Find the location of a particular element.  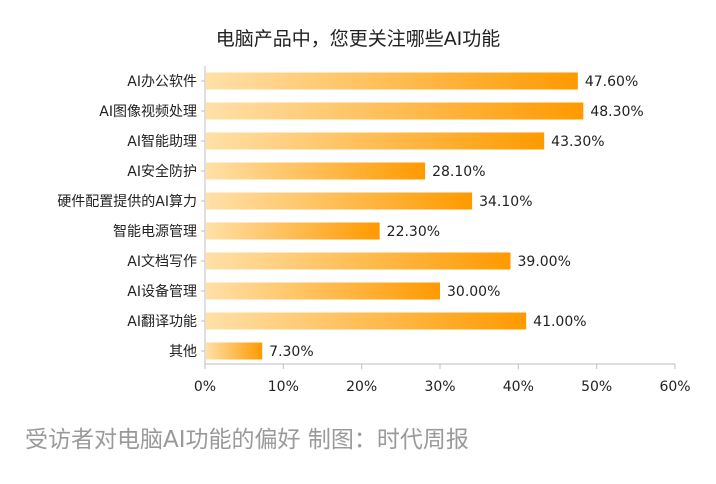

category-label: 硬件配置提供的AI算力 is located at coordinates (127, 202).